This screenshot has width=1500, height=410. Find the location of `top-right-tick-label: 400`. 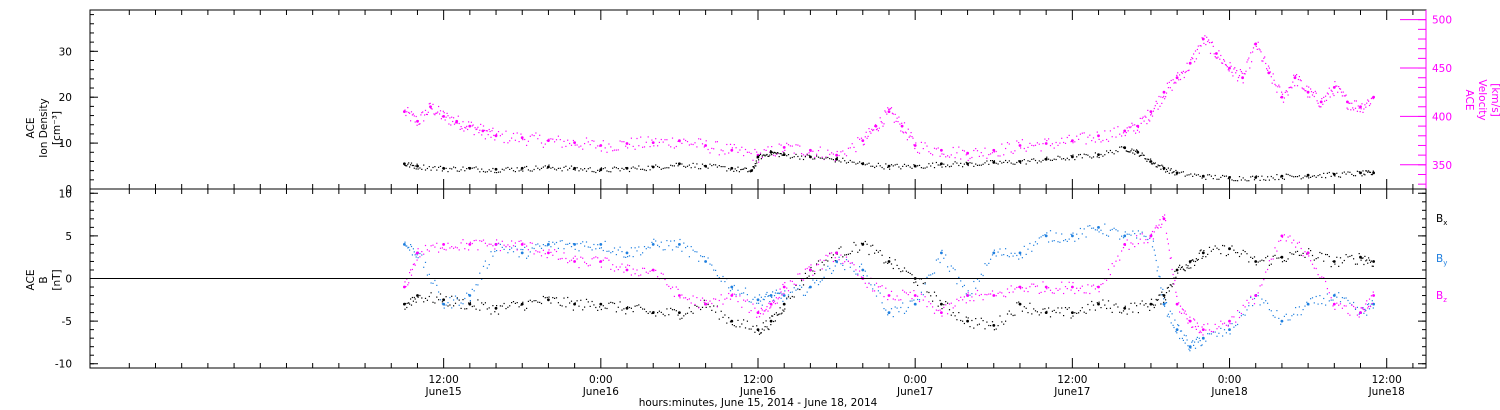

top-right-tick-label: 400 is located at coordinates (1442, 117).